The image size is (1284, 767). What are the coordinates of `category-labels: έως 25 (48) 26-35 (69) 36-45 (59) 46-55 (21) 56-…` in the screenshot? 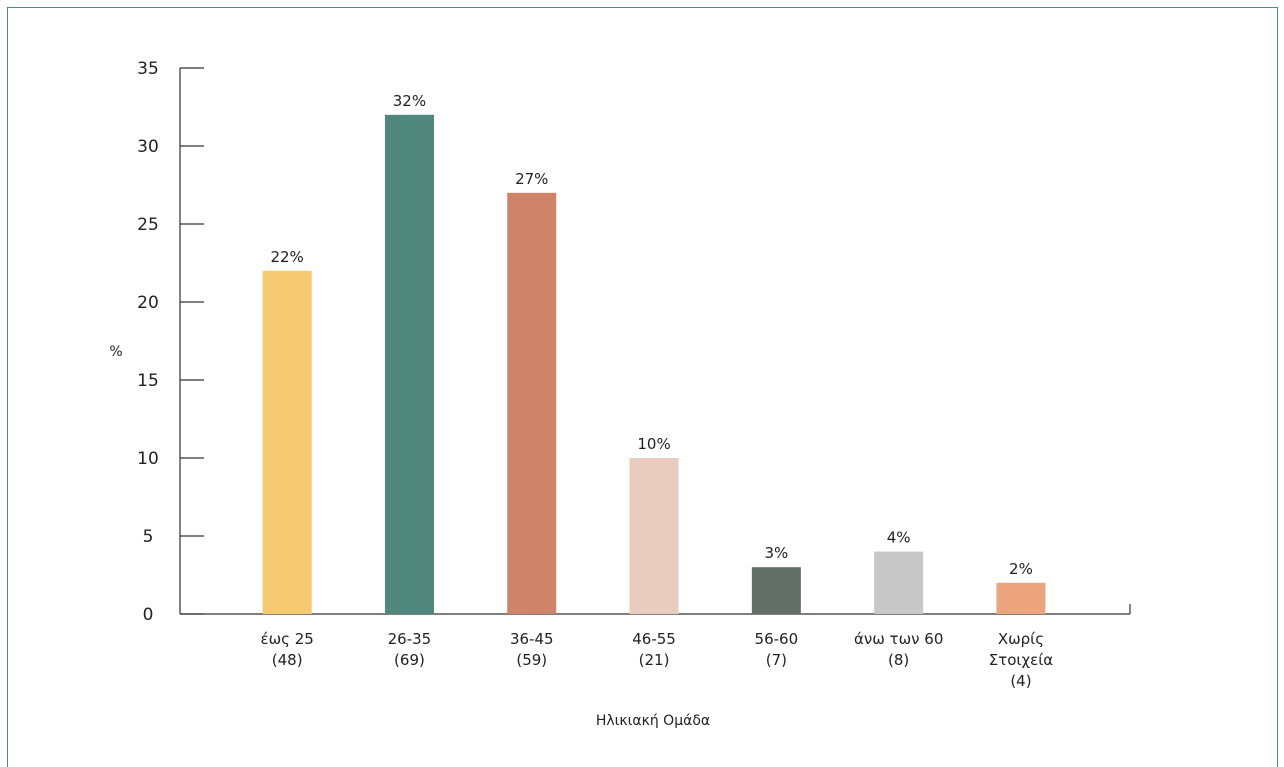 It's located at (656, 660).